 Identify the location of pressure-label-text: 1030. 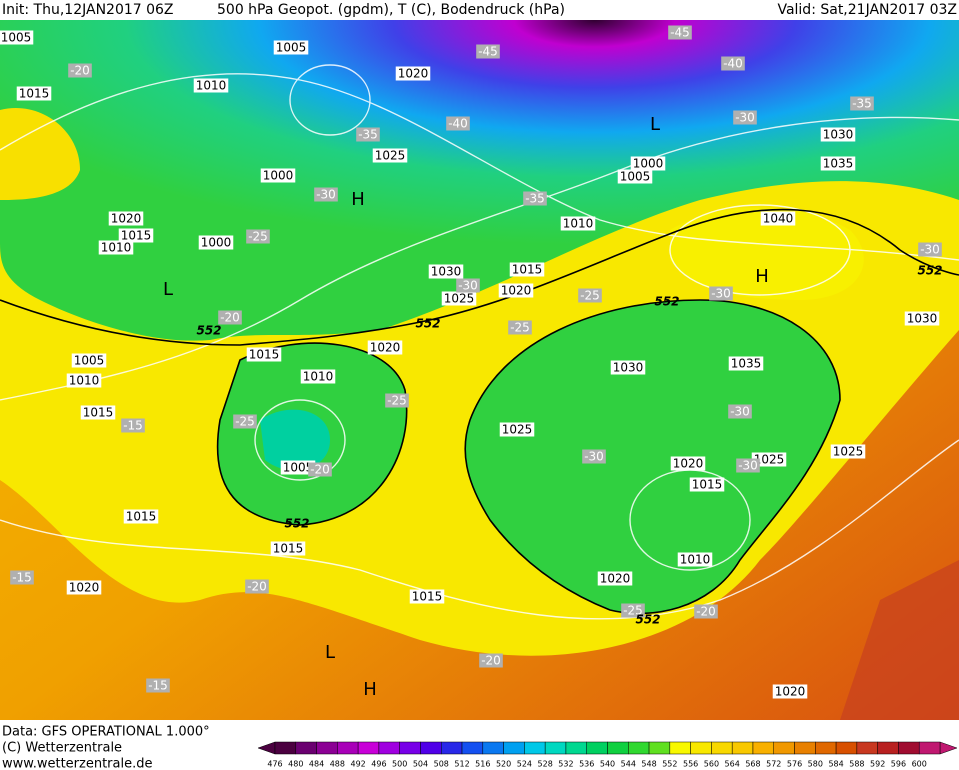
(838, 135).